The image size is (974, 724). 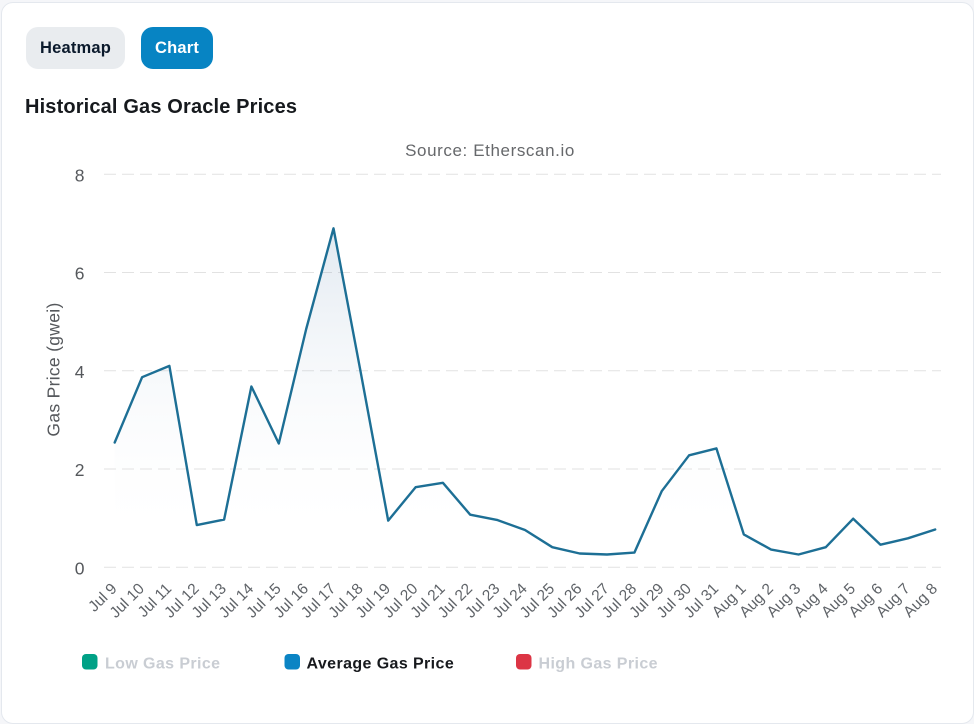 What do you see at coordinates (162, 664) in the screenshot?
I see `svg-text: Low Gas Price` at bounding box center [162, 664].